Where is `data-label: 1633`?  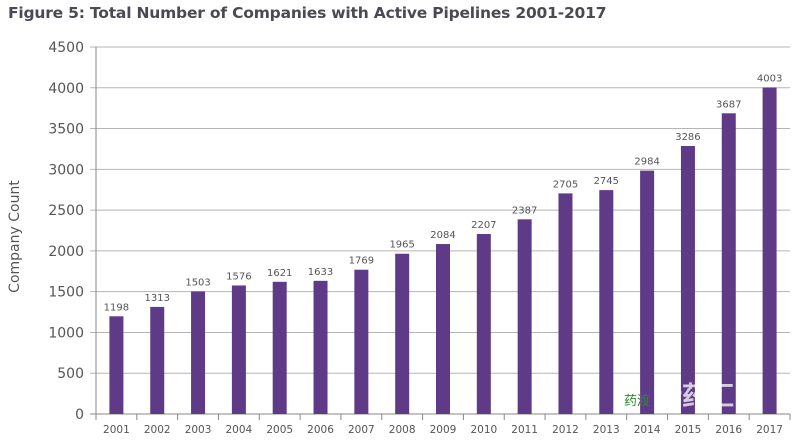 data-label: 1633 is located at coordinates (320, 272).